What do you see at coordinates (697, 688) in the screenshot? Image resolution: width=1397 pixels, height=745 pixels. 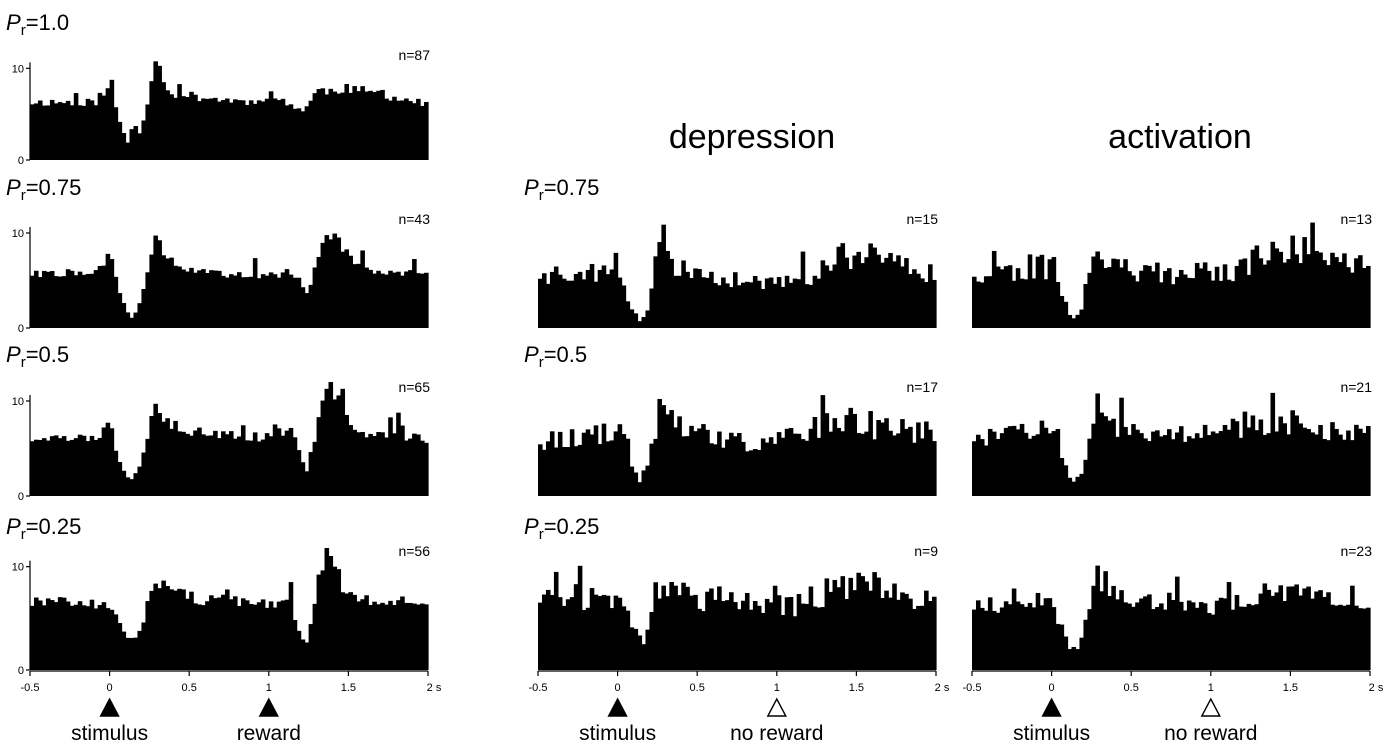 I see `x-tick-label: 0.5` at bounding box center [697, 688].